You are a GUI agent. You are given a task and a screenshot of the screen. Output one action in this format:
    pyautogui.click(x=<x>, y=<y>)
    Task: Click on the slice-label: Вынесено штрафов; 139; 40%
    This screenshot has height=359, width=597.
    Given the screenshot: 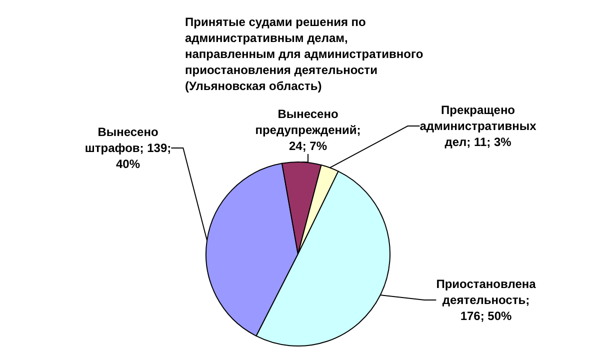 What is the action you would take?
    pyautogui.click(x=128, y=148)
    